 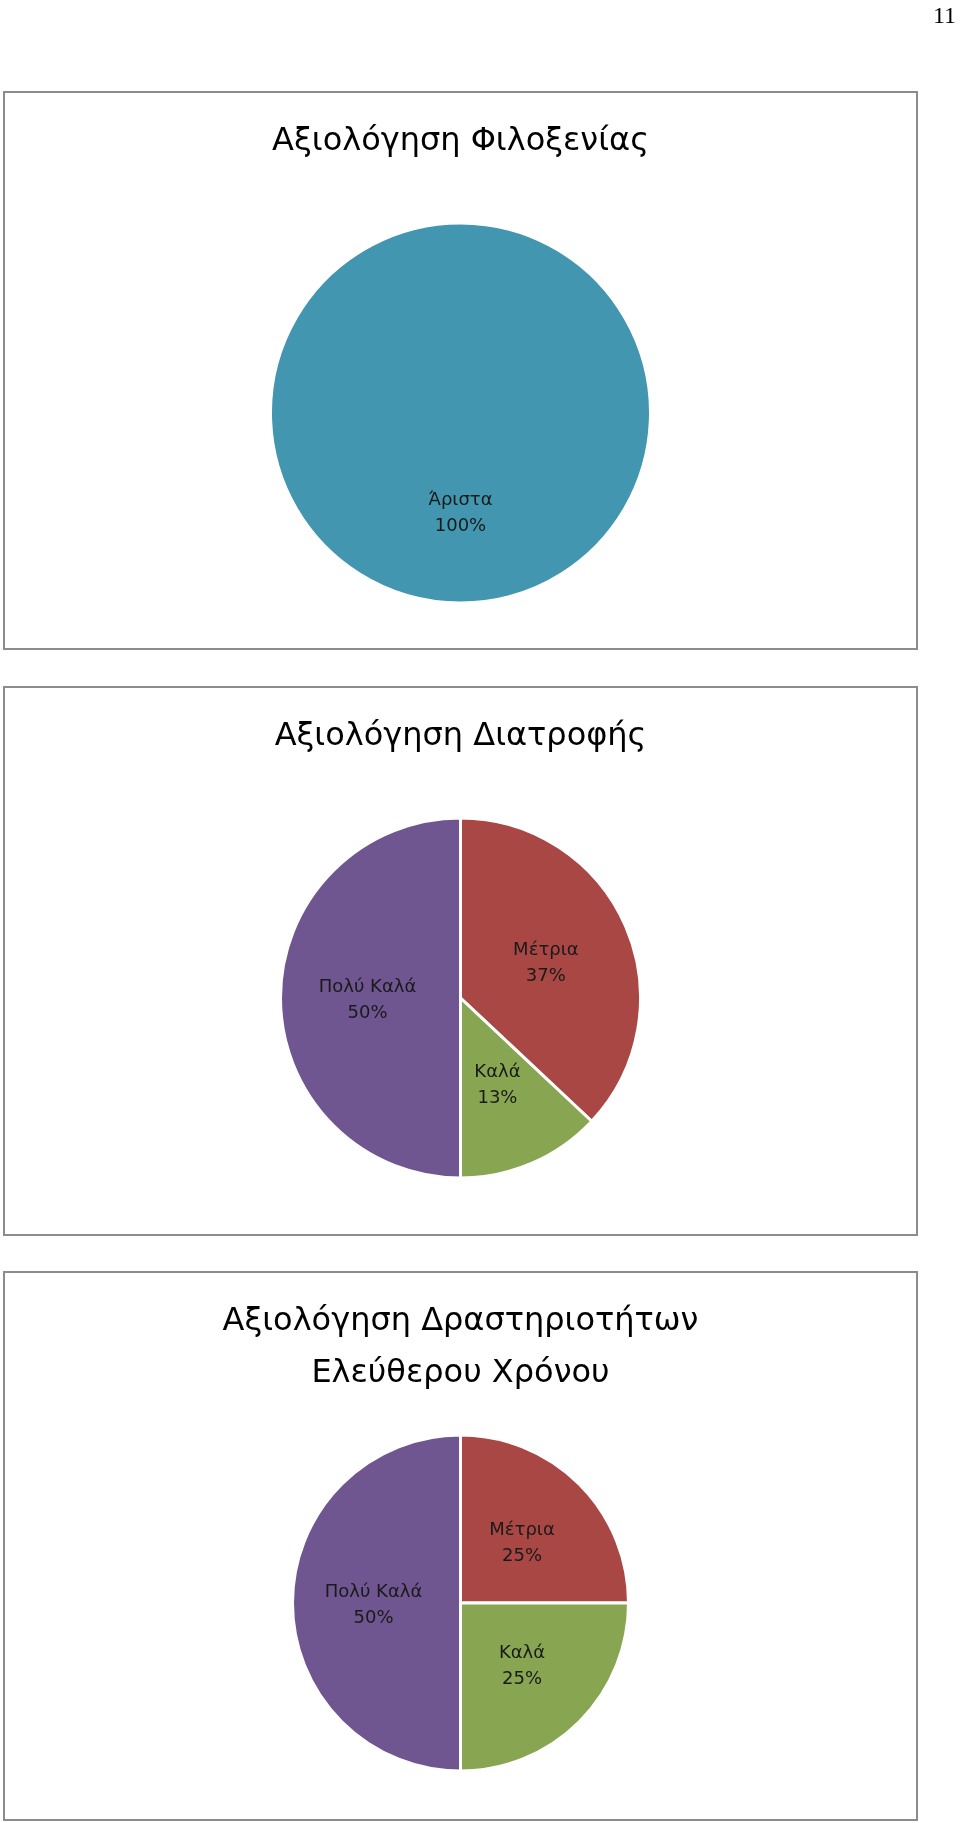 I want to click on text: 11, so click(x=944, y=15).